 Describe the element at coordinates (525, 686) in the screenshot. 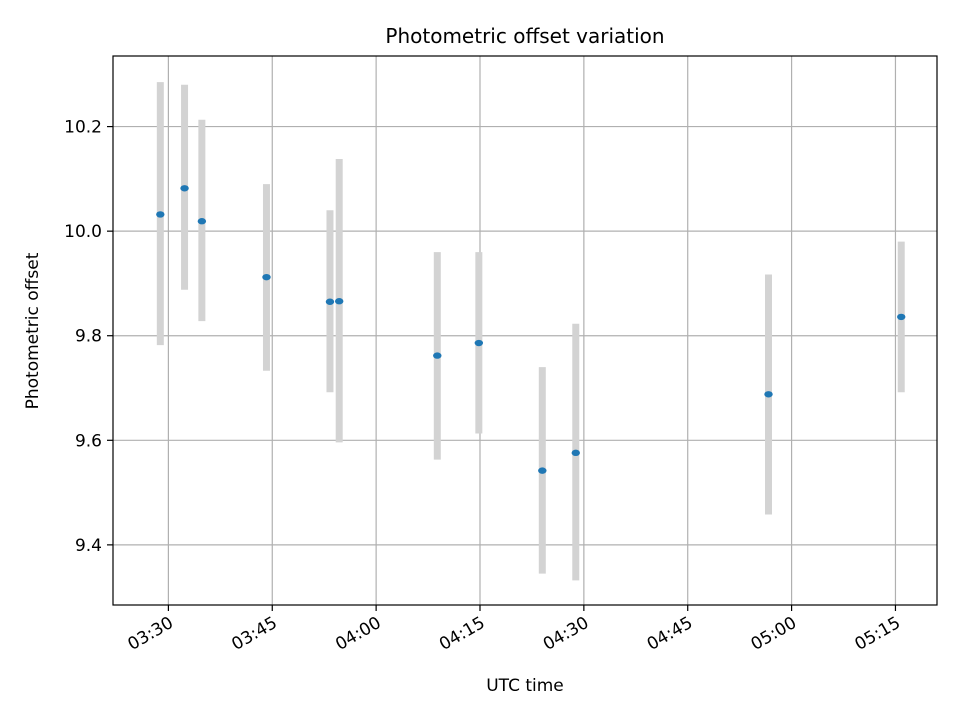

I see `x-axis-label: UTC time` at that location.